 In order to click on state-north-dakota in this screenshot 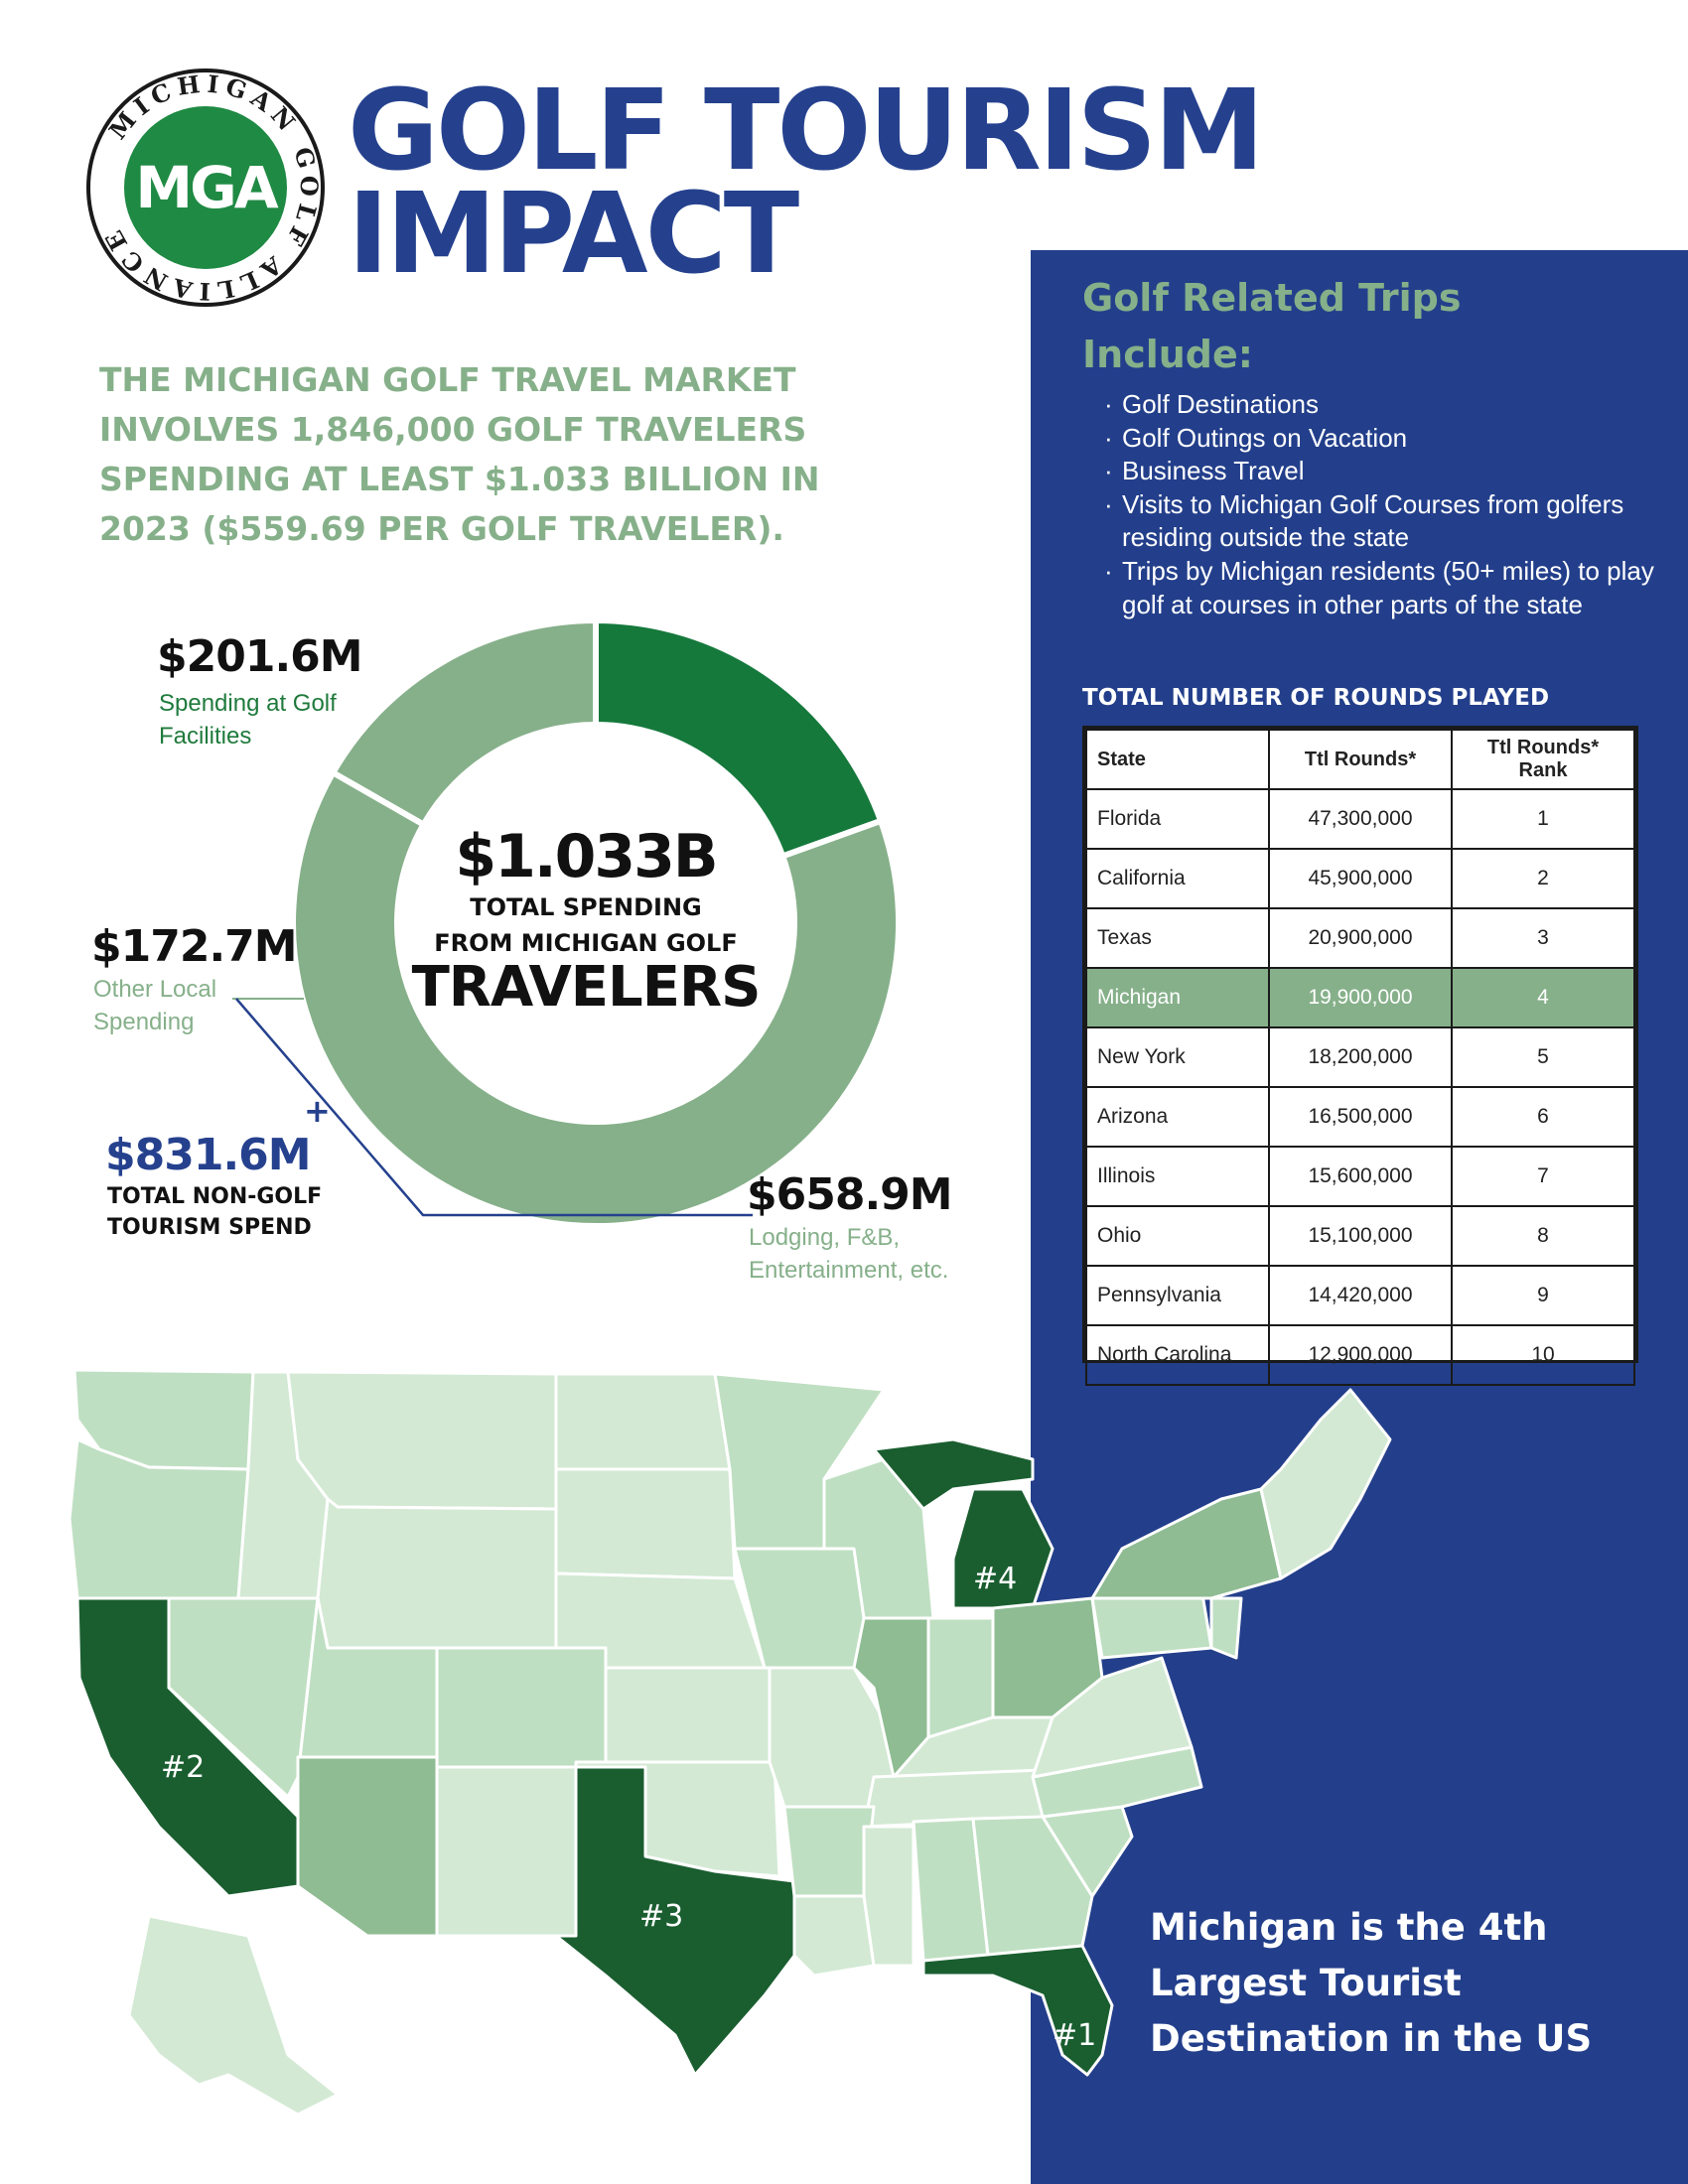, I will do `click(643, 1421)`.